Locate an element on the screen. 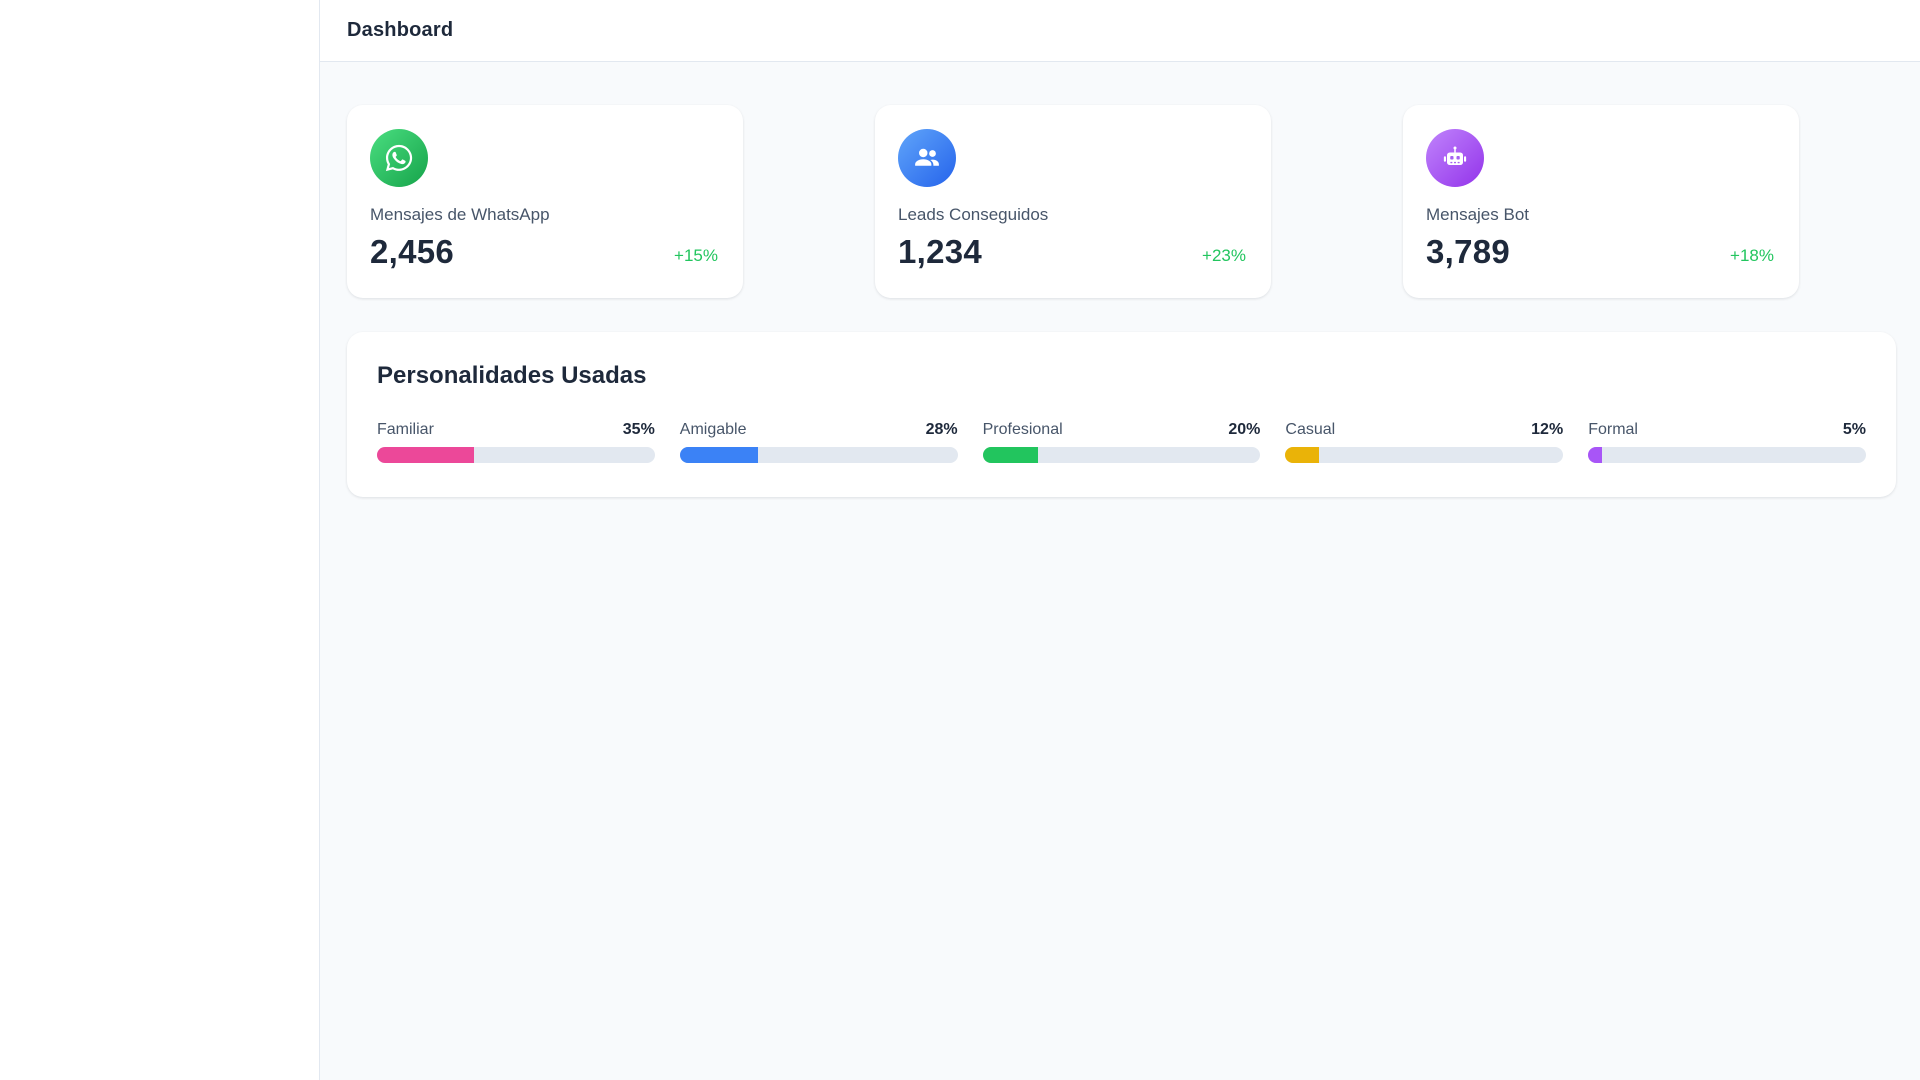 Image resolution: width=1920 pixels, height=1080 pixels. stat-change-badge: +15% is located at coordinates (696, 255).